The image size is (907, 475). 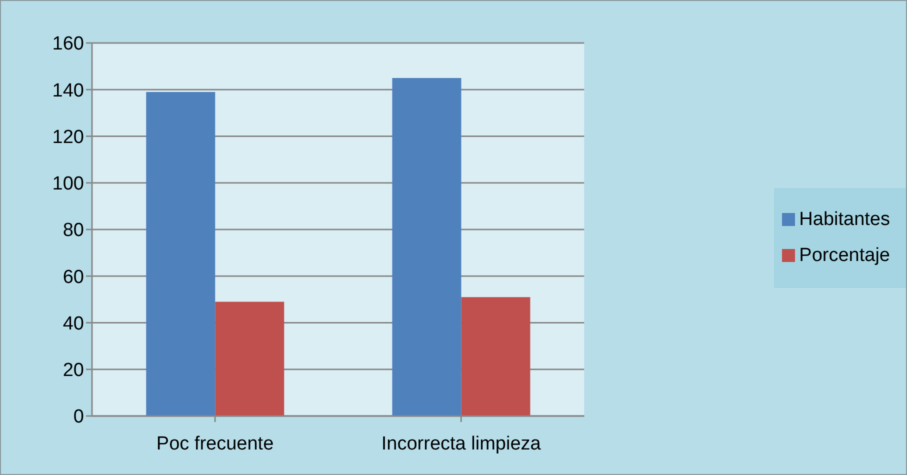 What do you see at coordinates (68, 91) in the screenshot?
I see `y-tick-label: 140` at bounding box center [68, 91].